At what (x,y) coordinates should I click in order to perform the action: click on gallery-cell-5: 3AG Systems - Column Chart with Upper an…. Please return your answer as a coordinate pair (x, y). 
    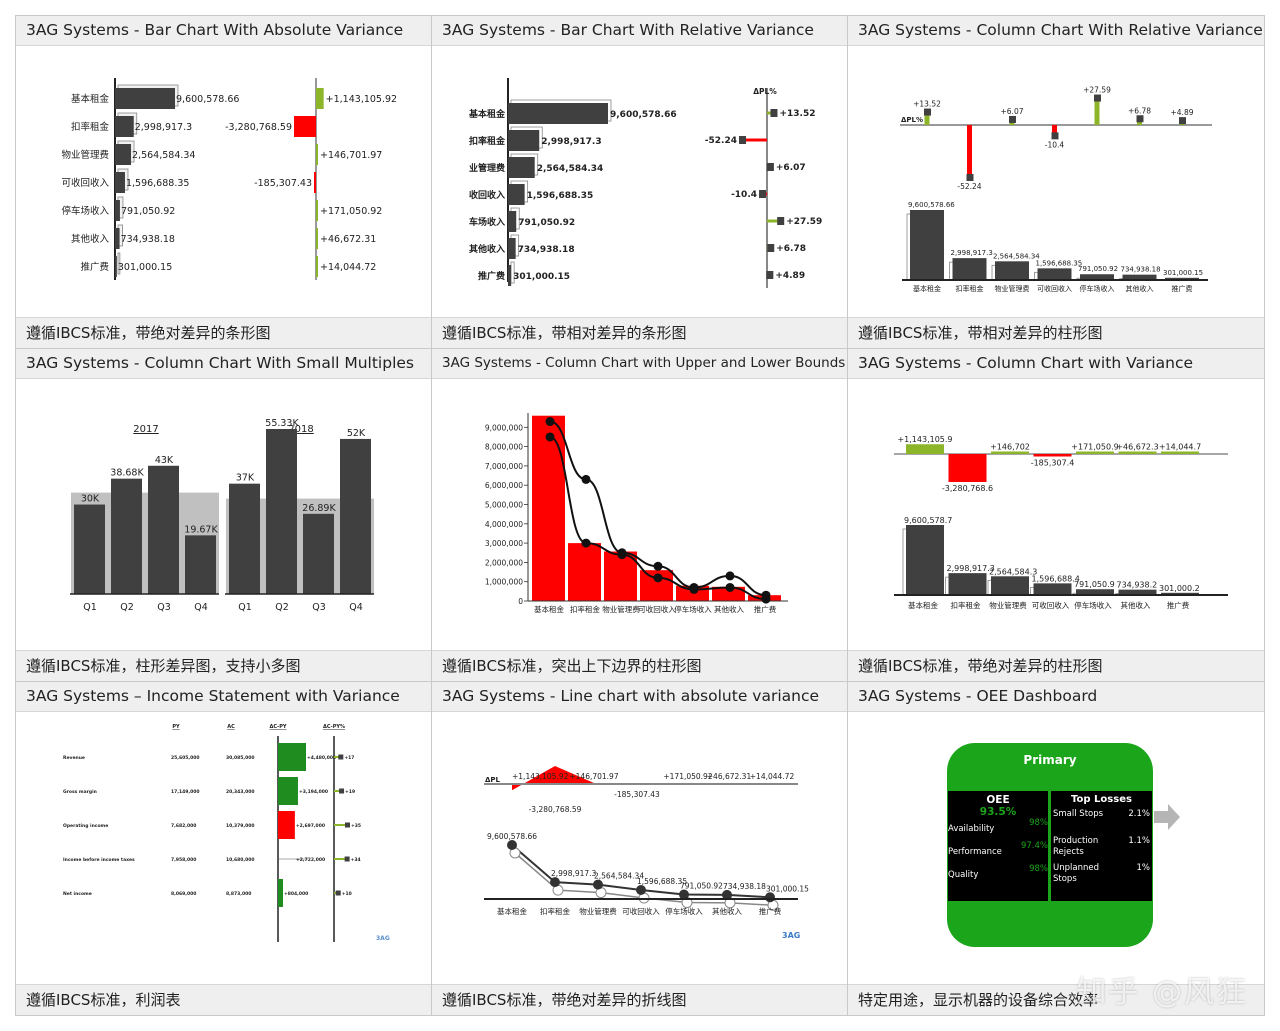
    Looking at the image, I should click on (640, 515).